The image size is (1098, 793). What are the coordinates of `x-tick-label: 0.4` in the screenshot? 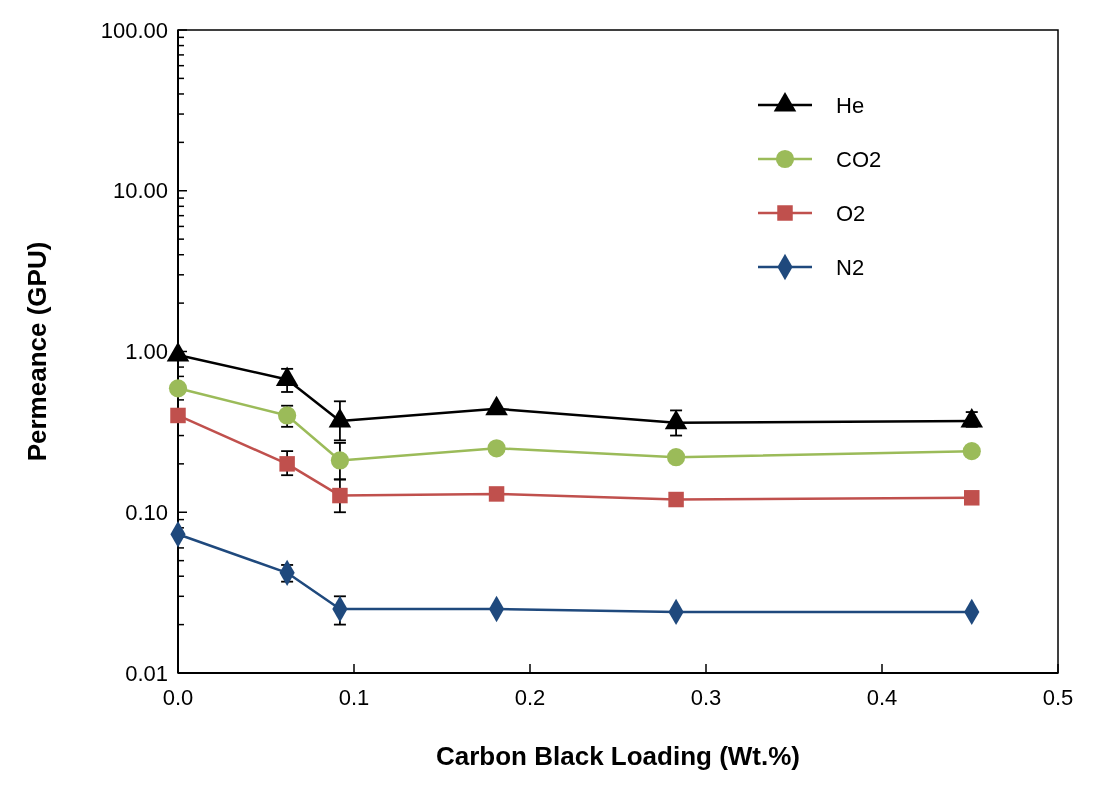 It's located at (882, 697).